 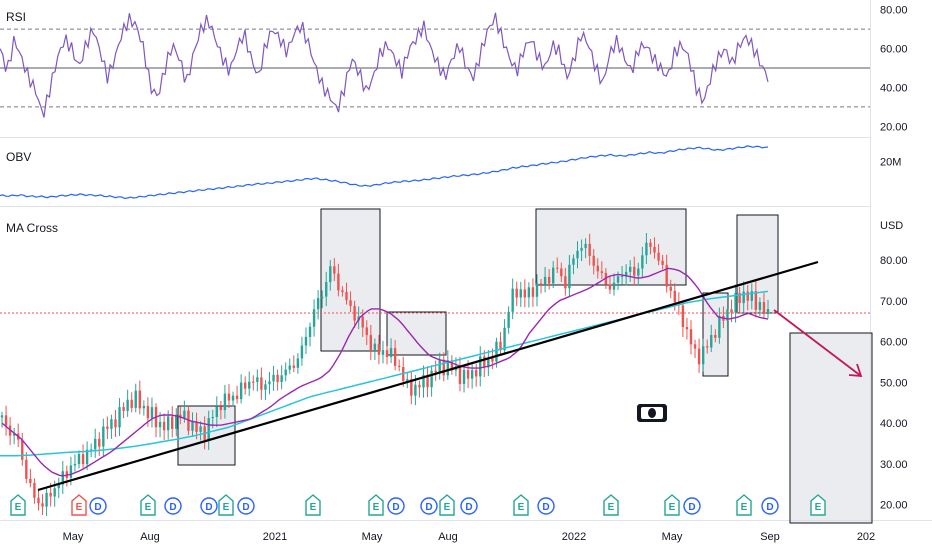 I want to click on rsi-pane-title: RSI, so click(x=16, y=17).